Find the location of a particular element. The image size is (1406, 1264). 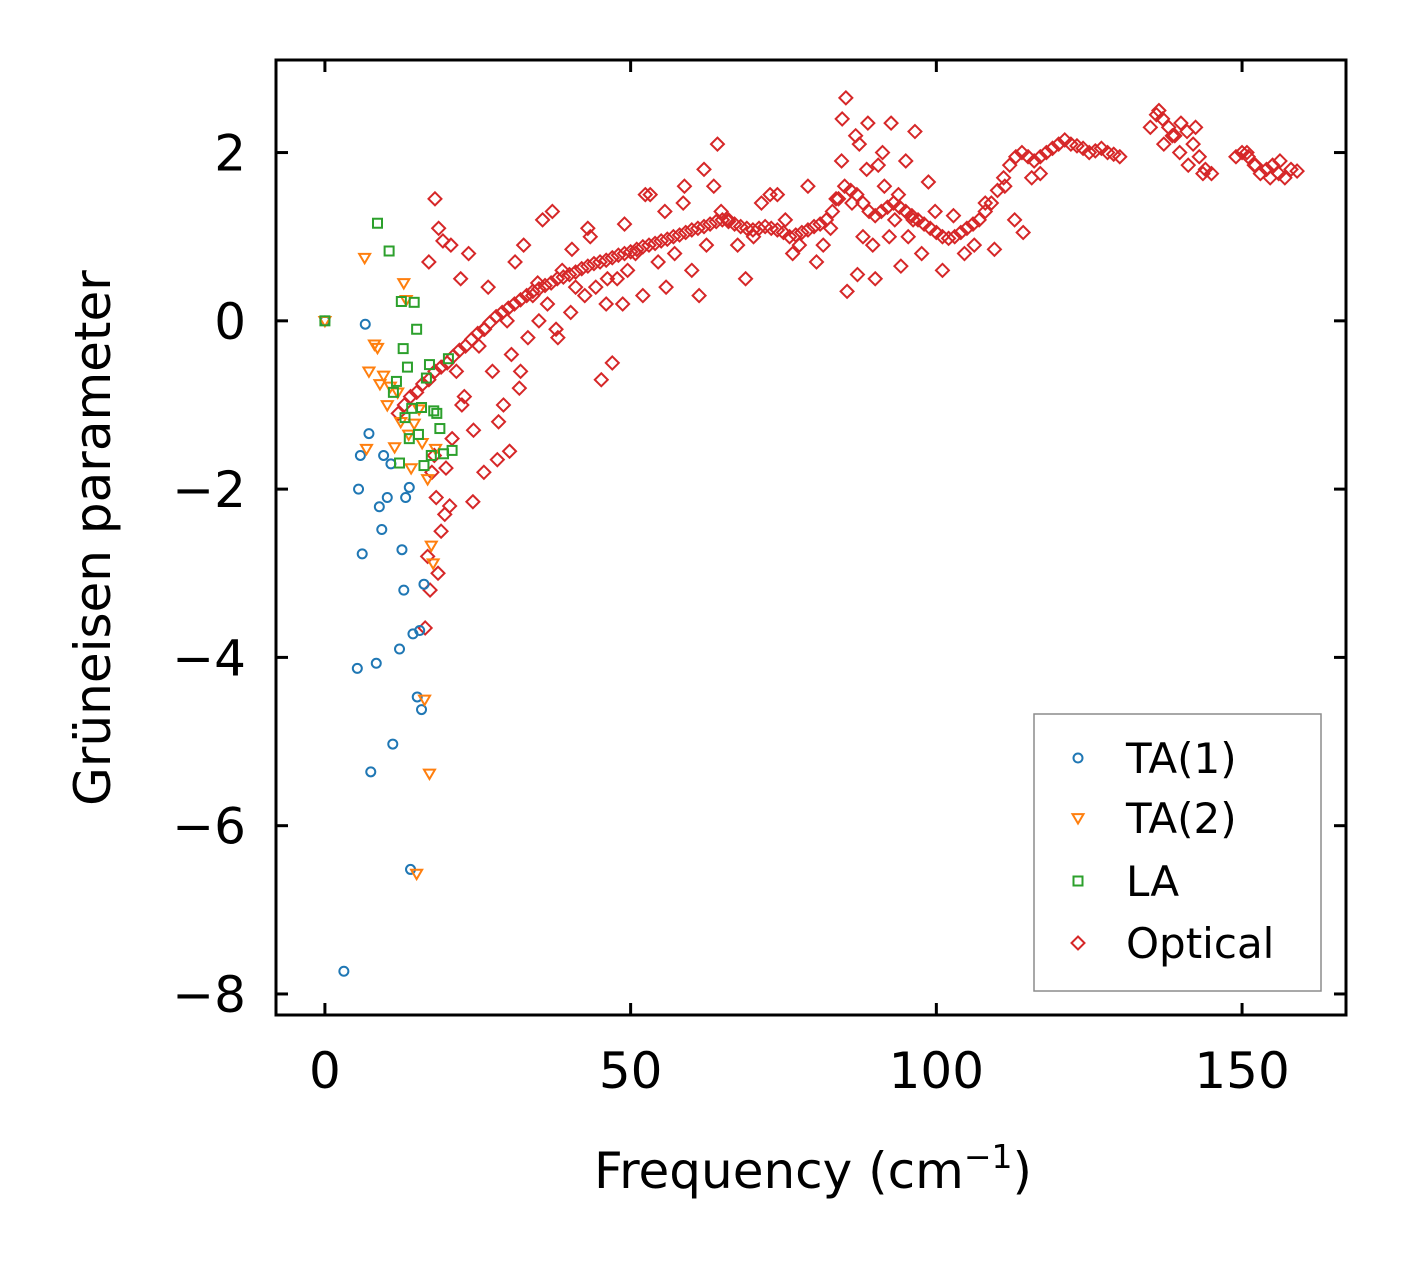

y-tick-label: −4 is located at coordinates (209, 658).